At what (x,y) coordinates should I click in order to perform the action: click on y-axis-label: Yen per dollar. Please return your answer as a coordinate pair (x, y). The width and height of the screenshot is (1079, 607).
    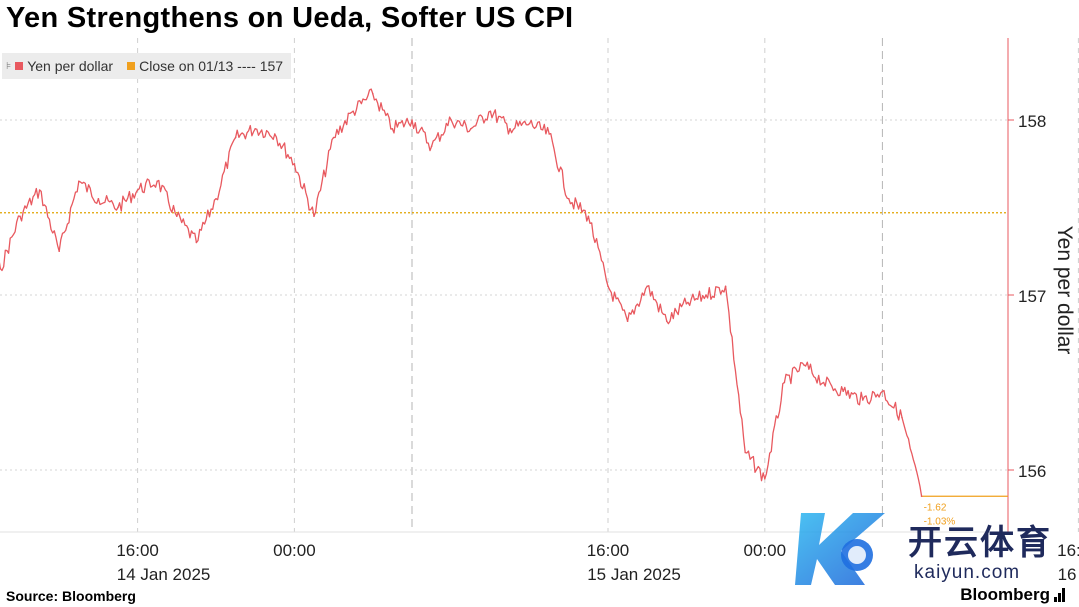
    Looking at the image, I should click on (1064, 290).